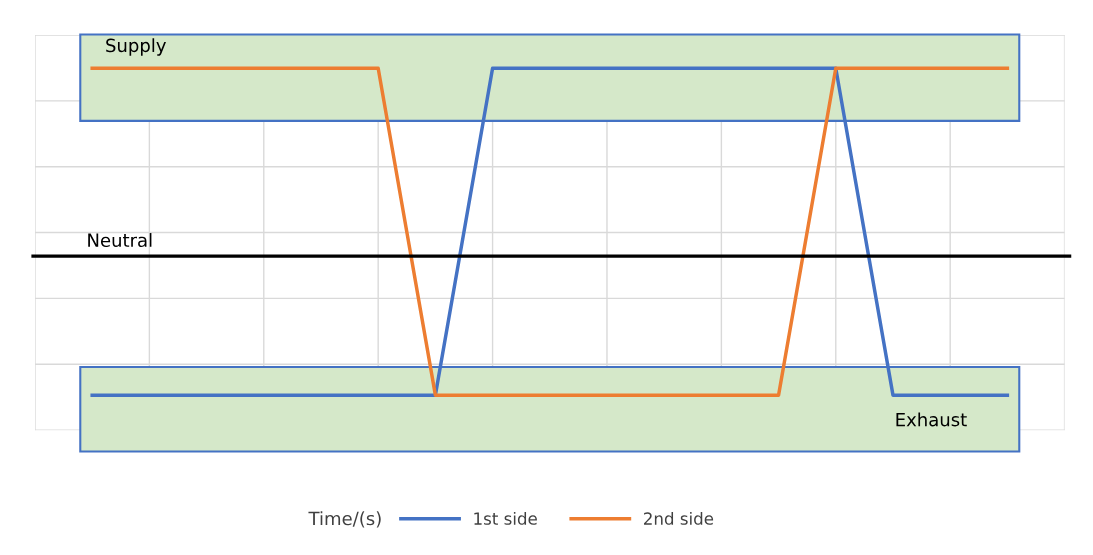 The image size is (1093, 555). What do you see at coordinates (136, 47) in the screenshot?
I see `band-label: Supply` at bounding box center [136, 47].